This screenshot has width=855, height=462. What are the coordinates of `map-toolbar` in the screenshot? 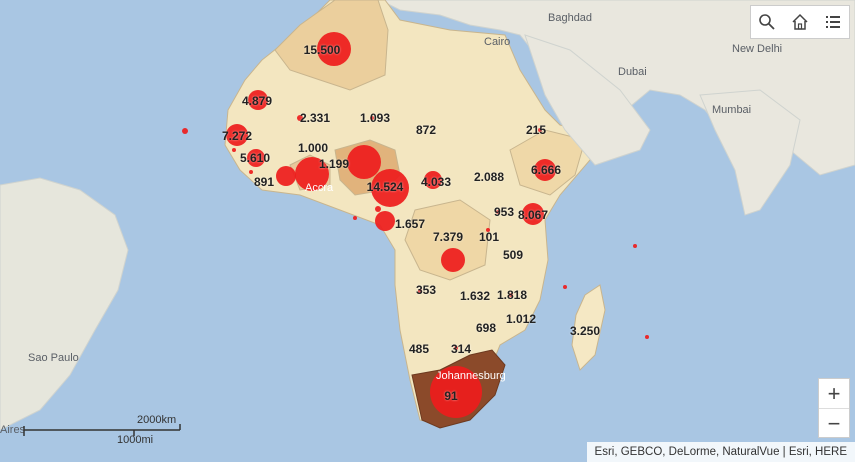 It's located at (800, 22).